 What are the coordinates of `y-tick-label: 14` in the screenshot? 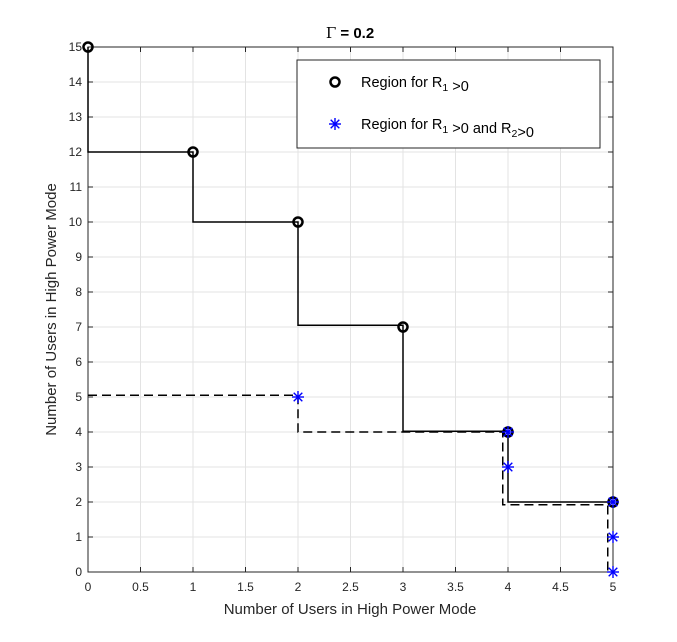 It's located at (76, 82).